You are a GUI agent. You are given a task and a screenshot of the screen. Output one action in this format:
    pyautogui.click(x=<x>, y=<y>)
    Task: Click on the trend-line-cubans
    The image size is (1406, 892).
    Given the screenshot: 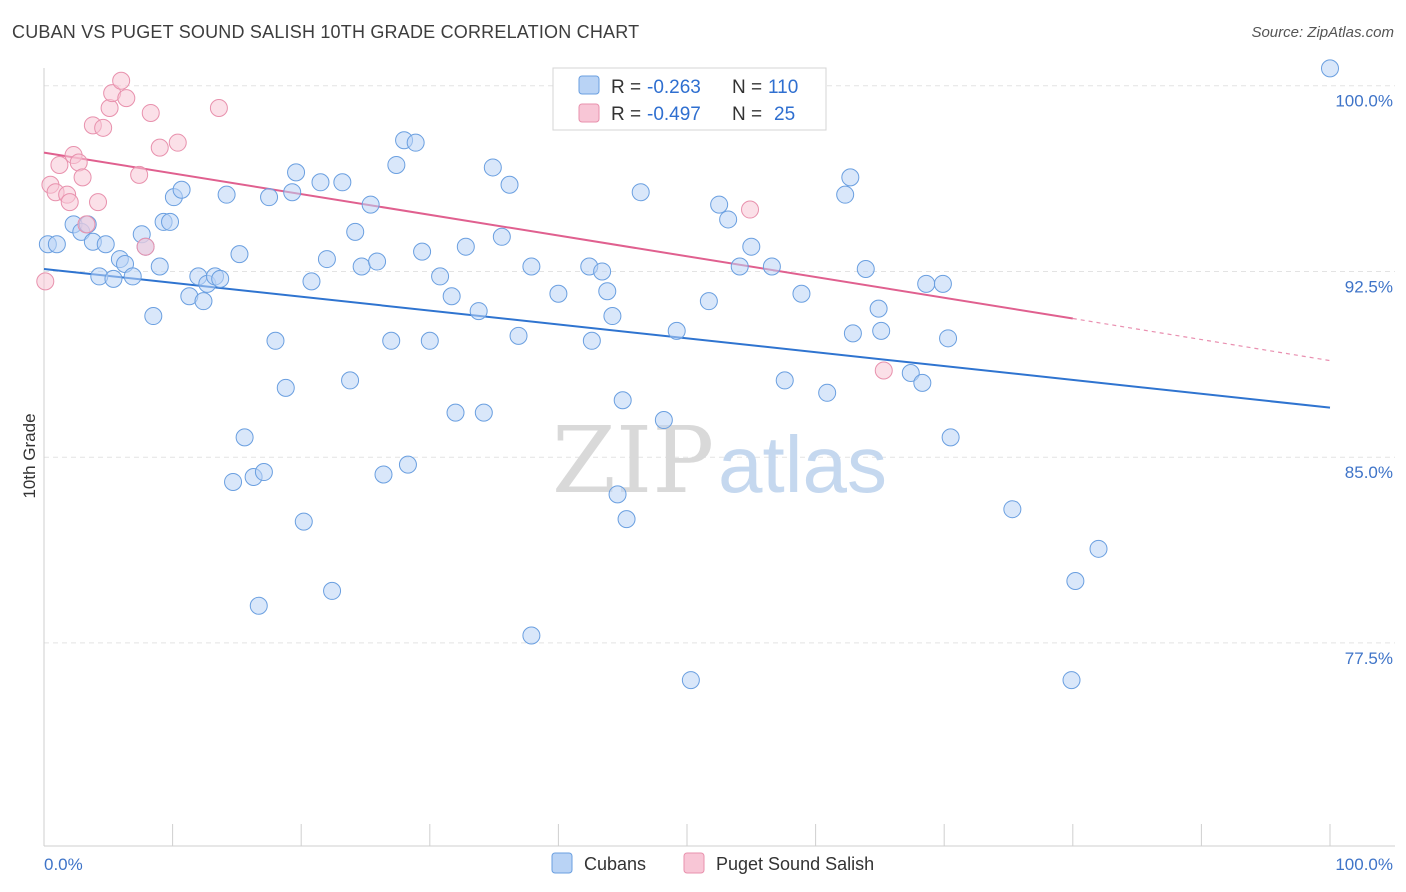 What is the action you would take?
    pyautogui.click(x=687, y=338)
    